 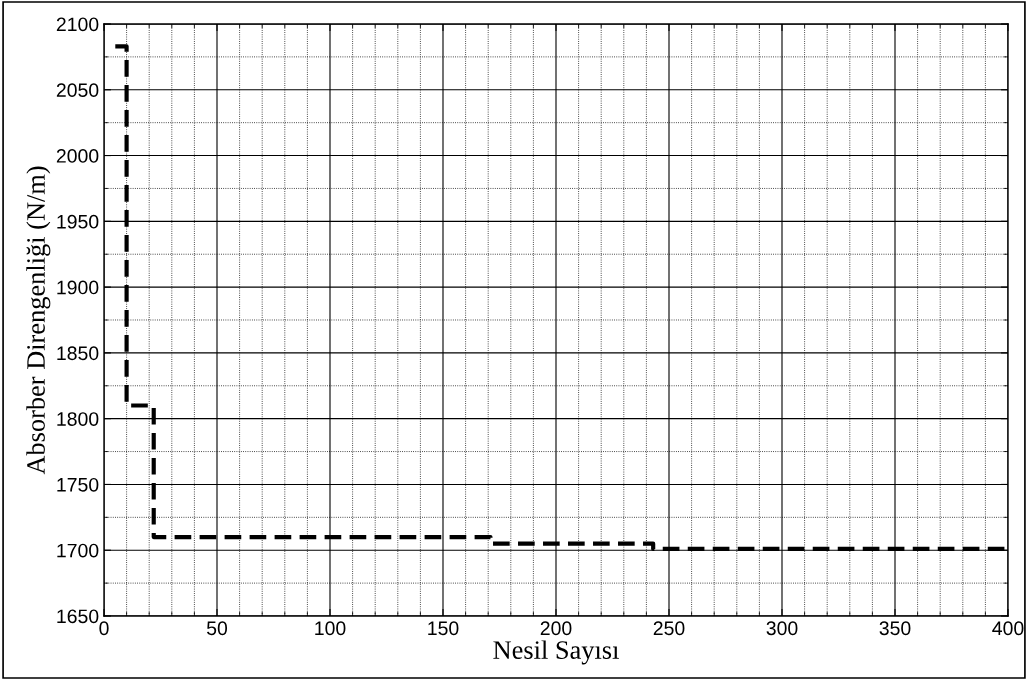 I want to click on y-tick-label: 1650, so click(x=78, y=616).